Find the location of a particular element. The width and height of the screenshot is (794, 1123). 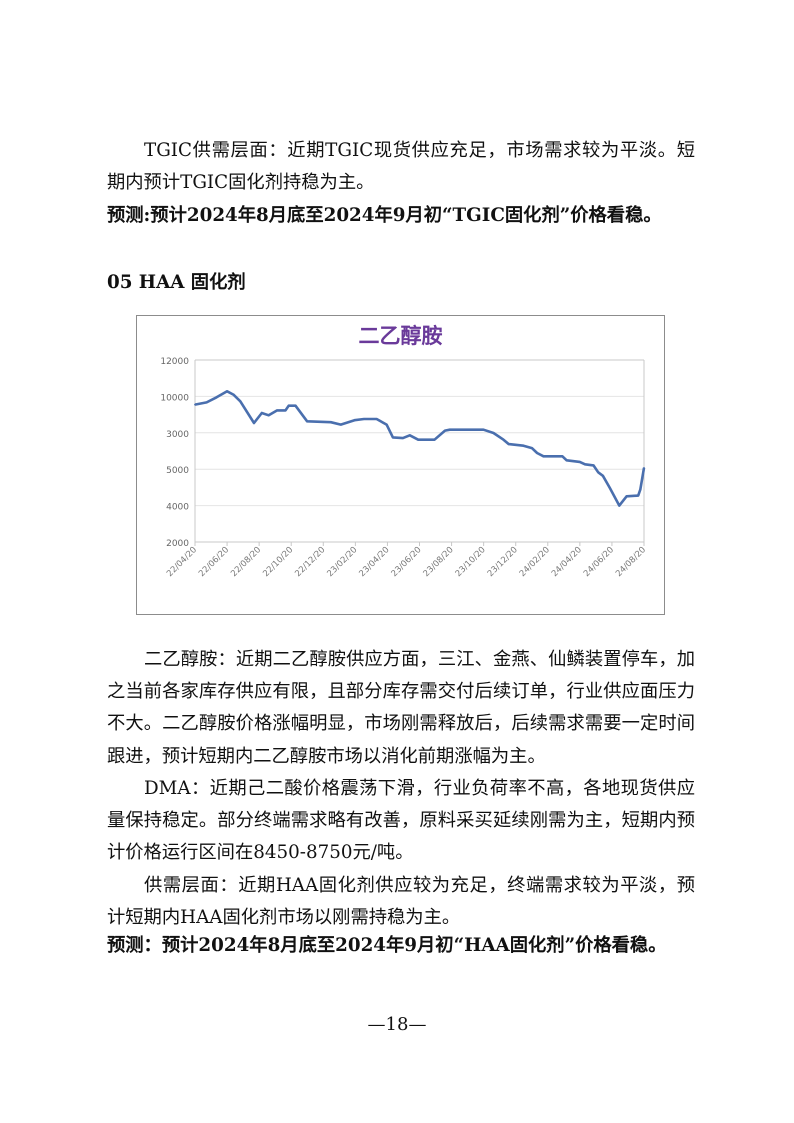

y-tick-label: 3000 is located at coordinates (177, 435).